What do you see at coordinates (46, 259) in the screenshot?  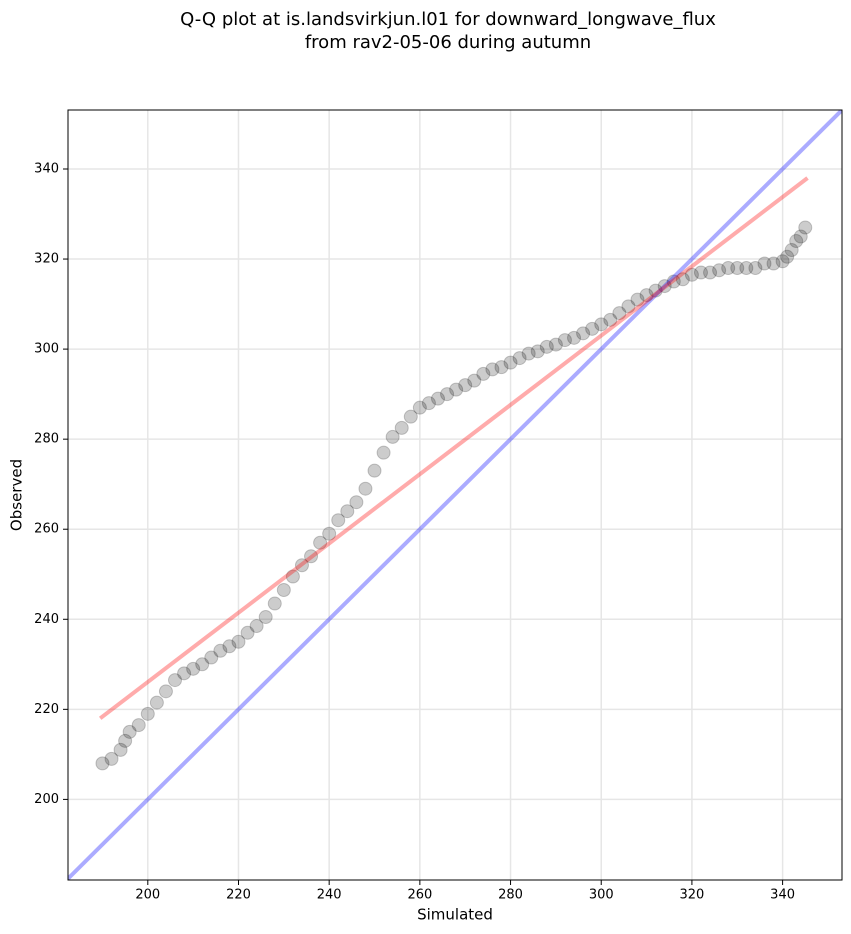 I see `y-tick-label: 320` at bounding box center [46, 259].